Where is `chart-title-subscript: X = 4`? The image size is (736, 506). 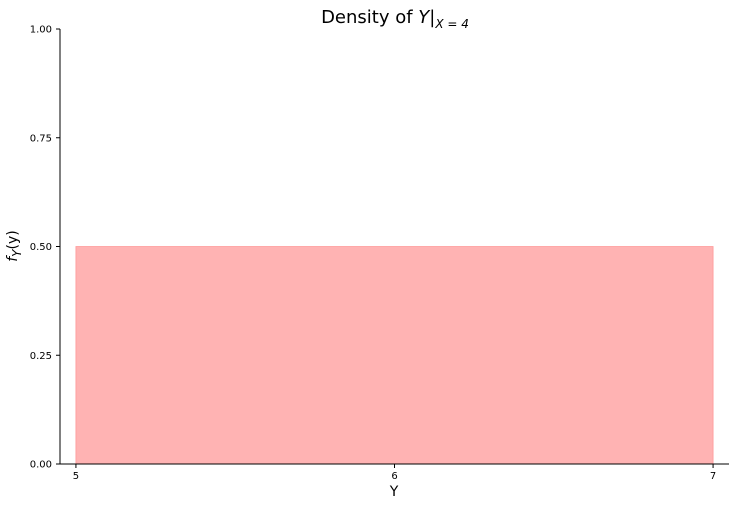
chart-title-subscript: X = 4 is located at coordinates (451, 24).